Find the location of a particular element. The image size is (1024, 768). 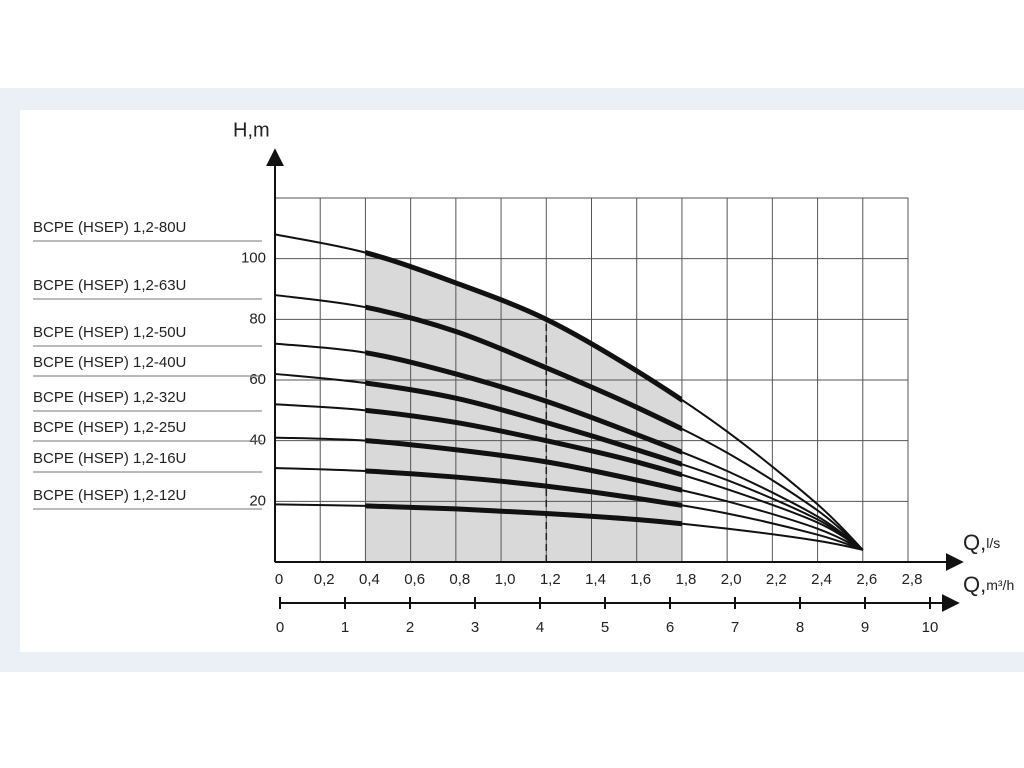

x2-tick-label: 8 is located at coordinates (800, 627).